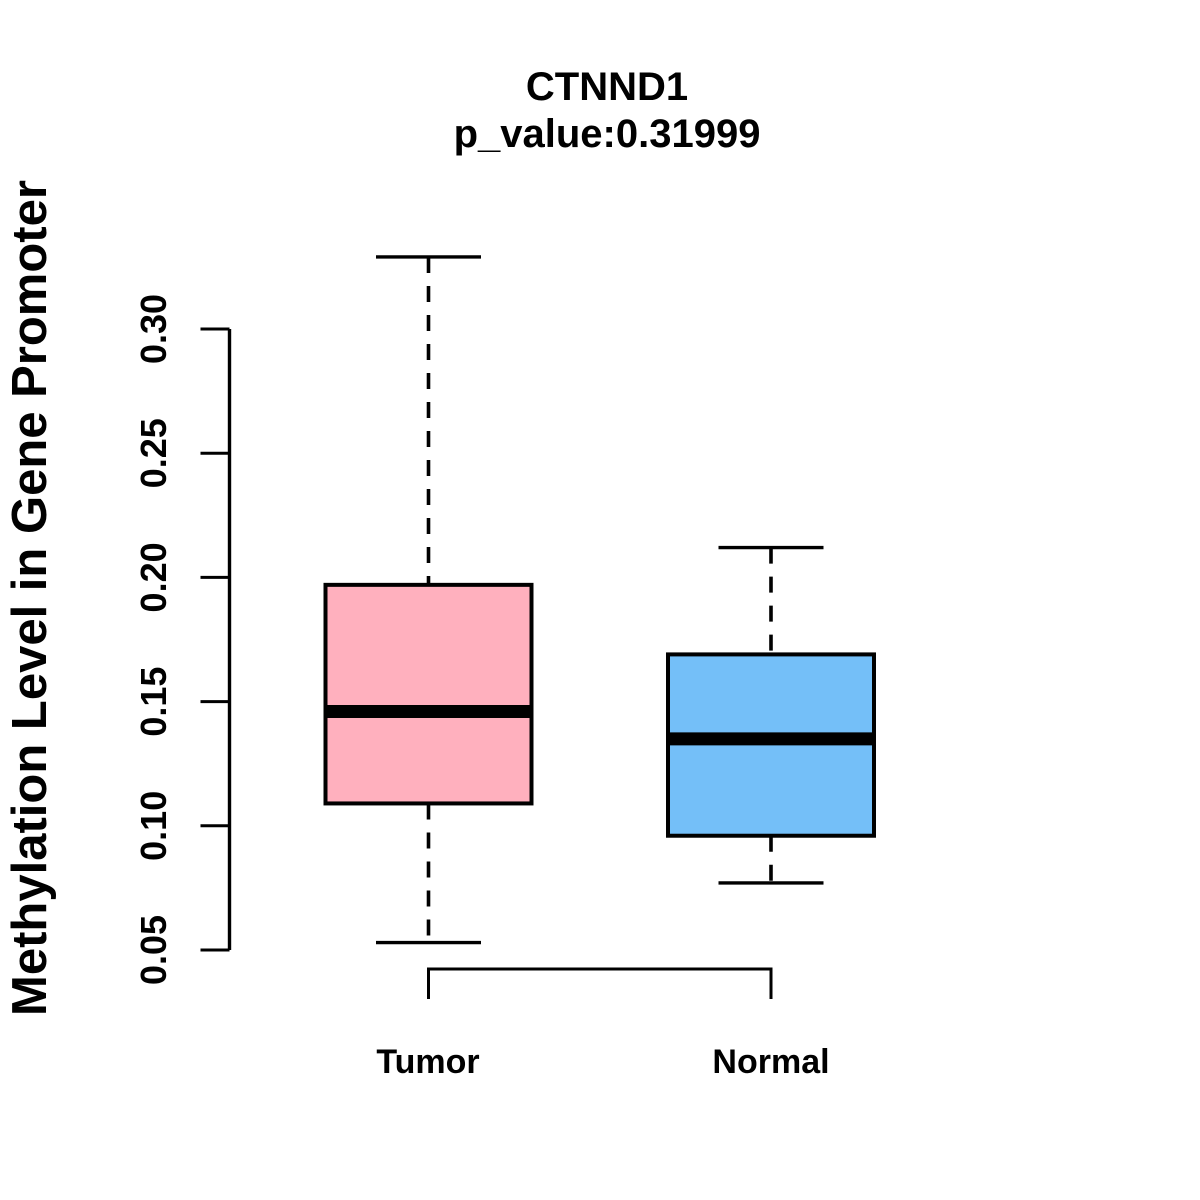 The width and height of the screenshot is (1200, 1200). What do you see at coordinates (607, 134) in the screenshot?
I see `chart-subtitle: p_value:0.31999` at bounding box center [607, 134].